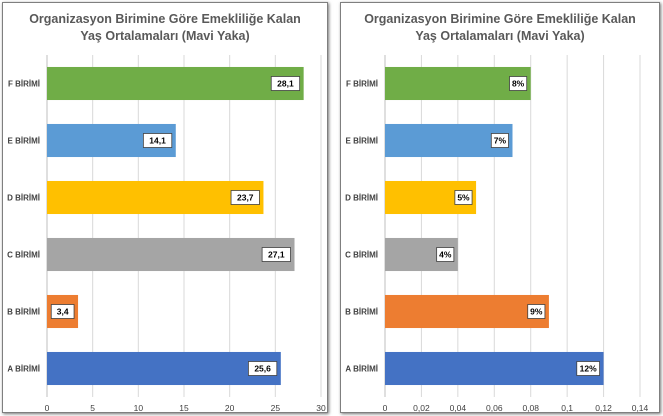  I want to click on x-tick-label: 0,12, so click(603, 408).